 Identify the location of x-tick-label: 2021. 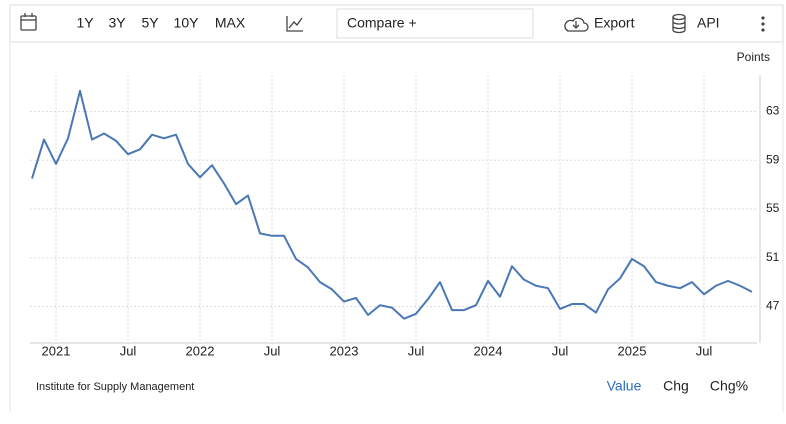
(56, 350).